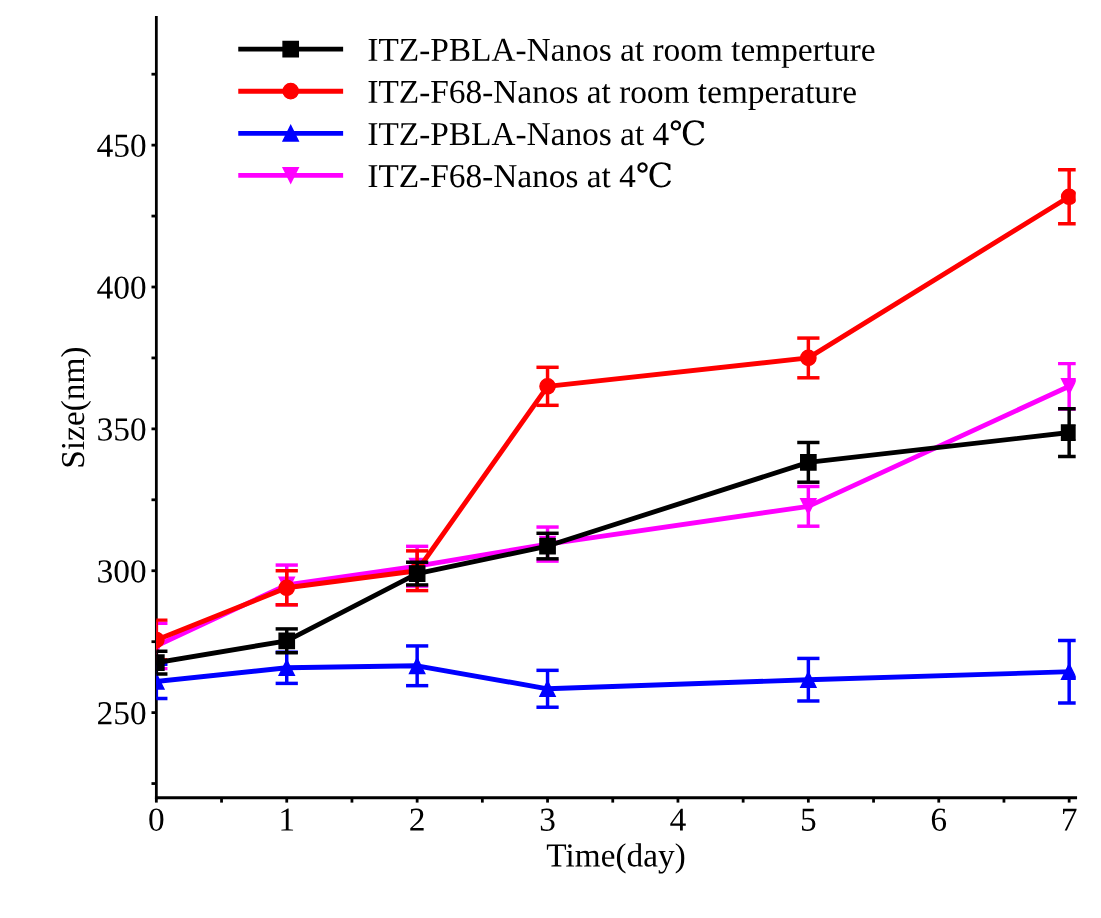 The image size is (1101, 918). What do you see at coordinates (287, 819) in the screenshot?
I see `x-tick-label: 1` at bounding box center [287, 819].